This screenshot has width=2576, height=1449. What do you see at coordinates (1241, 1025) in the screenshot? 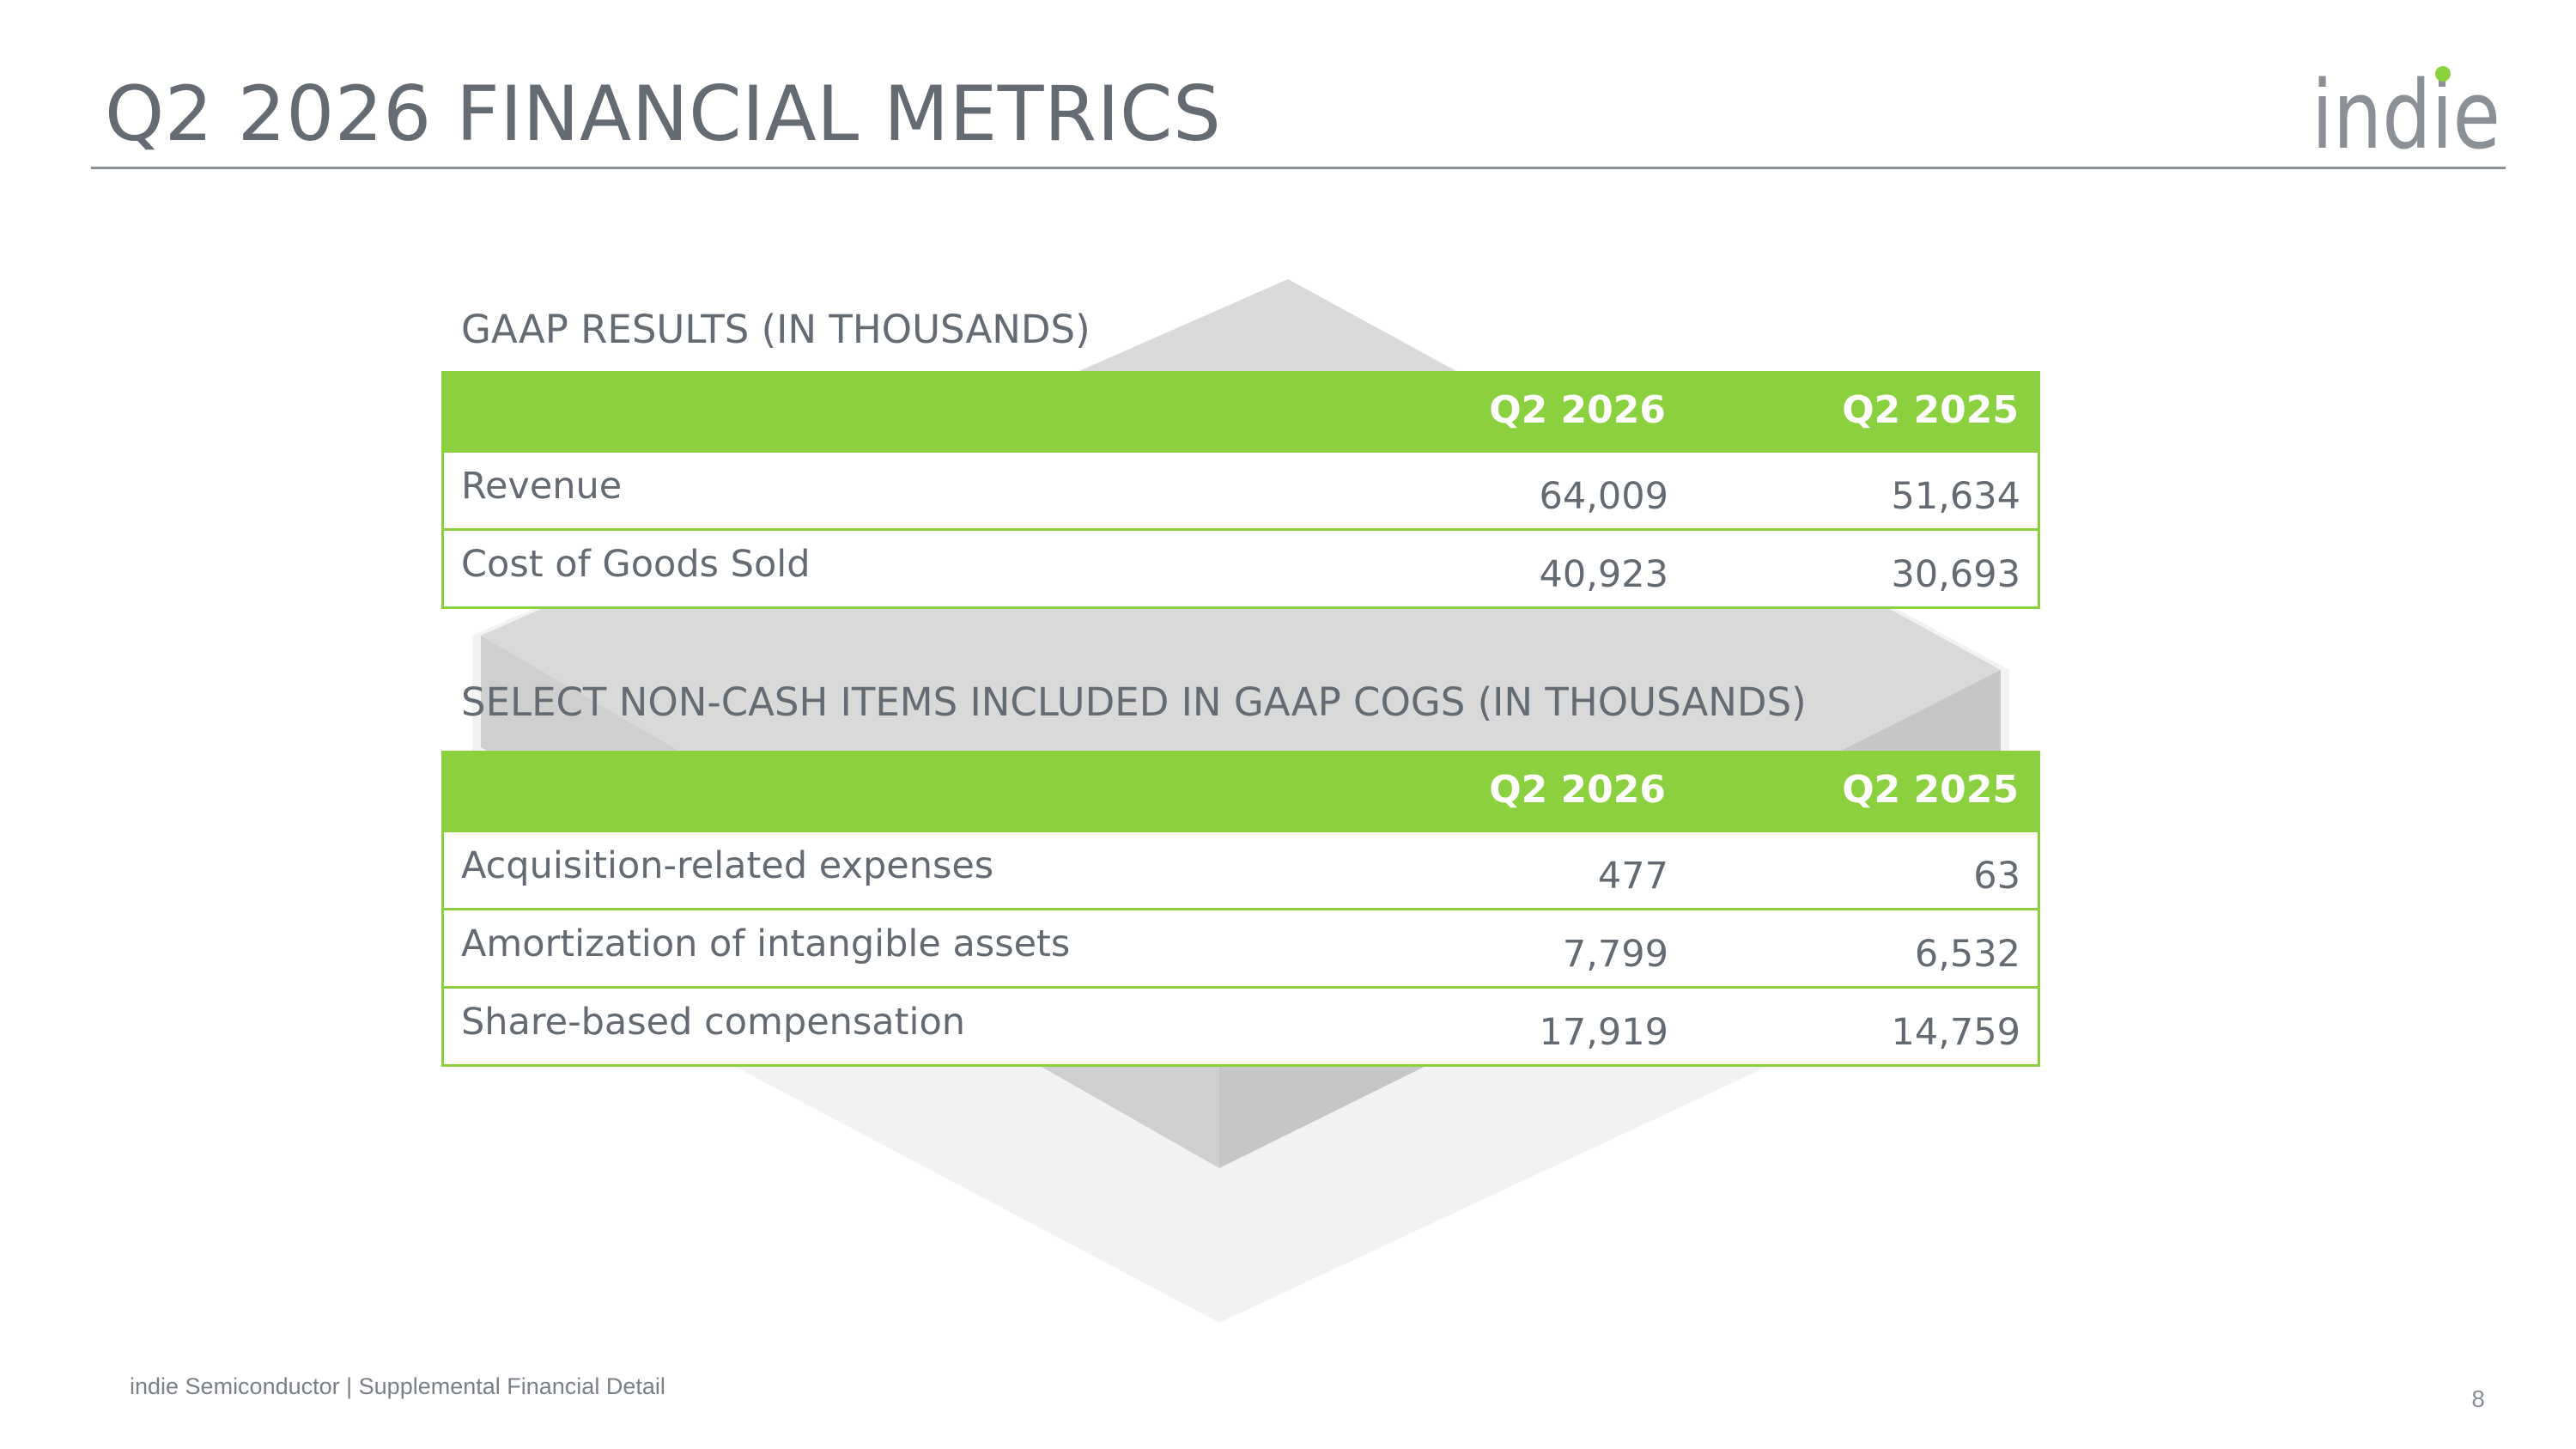
I see `table-row: Share-based compensation 17,919 14,759` at bounding box center [1241, 1025].